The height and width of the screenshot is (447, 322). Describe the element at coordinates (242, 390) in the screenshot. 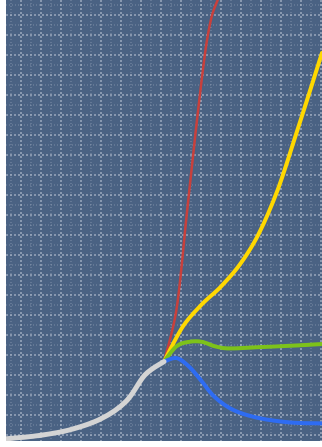

I see `series-line-proj-blue` at that location.